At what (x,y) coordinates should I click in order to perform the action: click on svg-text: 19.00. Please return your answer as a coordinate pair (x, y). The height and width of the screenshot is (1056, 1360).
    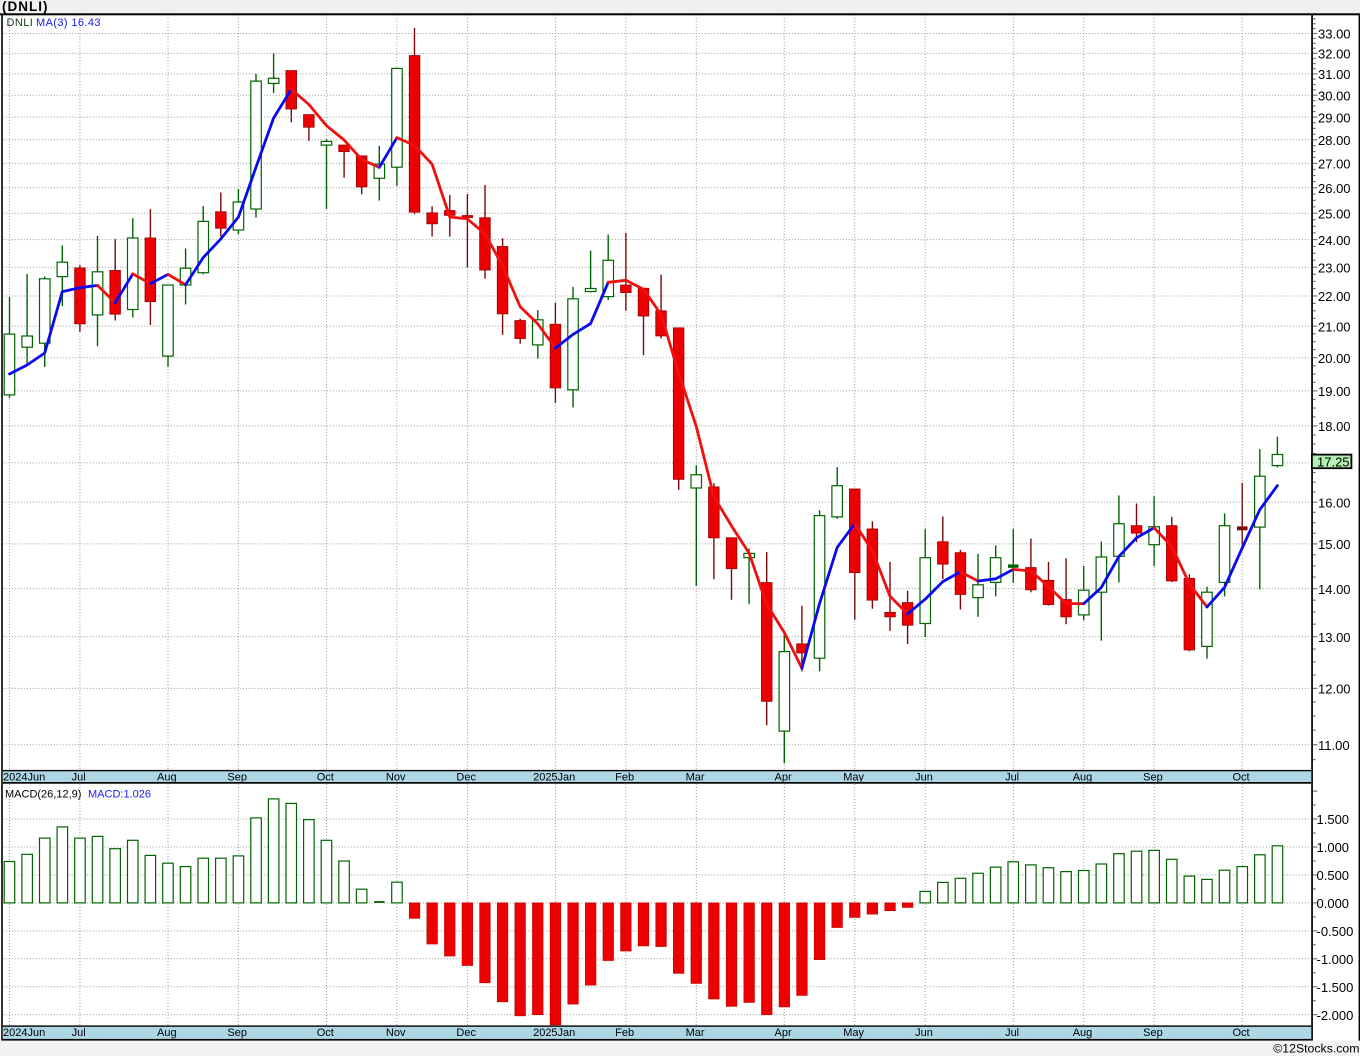
    Looking at the image, I should click on (1334, 391).